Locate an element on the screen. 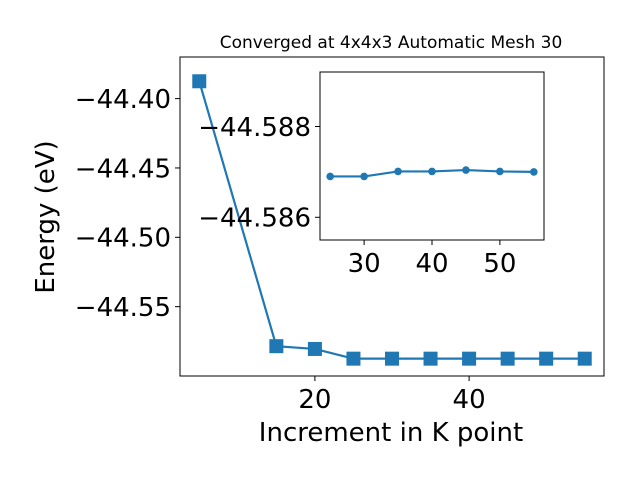  inset-x-tick-label: 30 is located at coordinates (364, 264).